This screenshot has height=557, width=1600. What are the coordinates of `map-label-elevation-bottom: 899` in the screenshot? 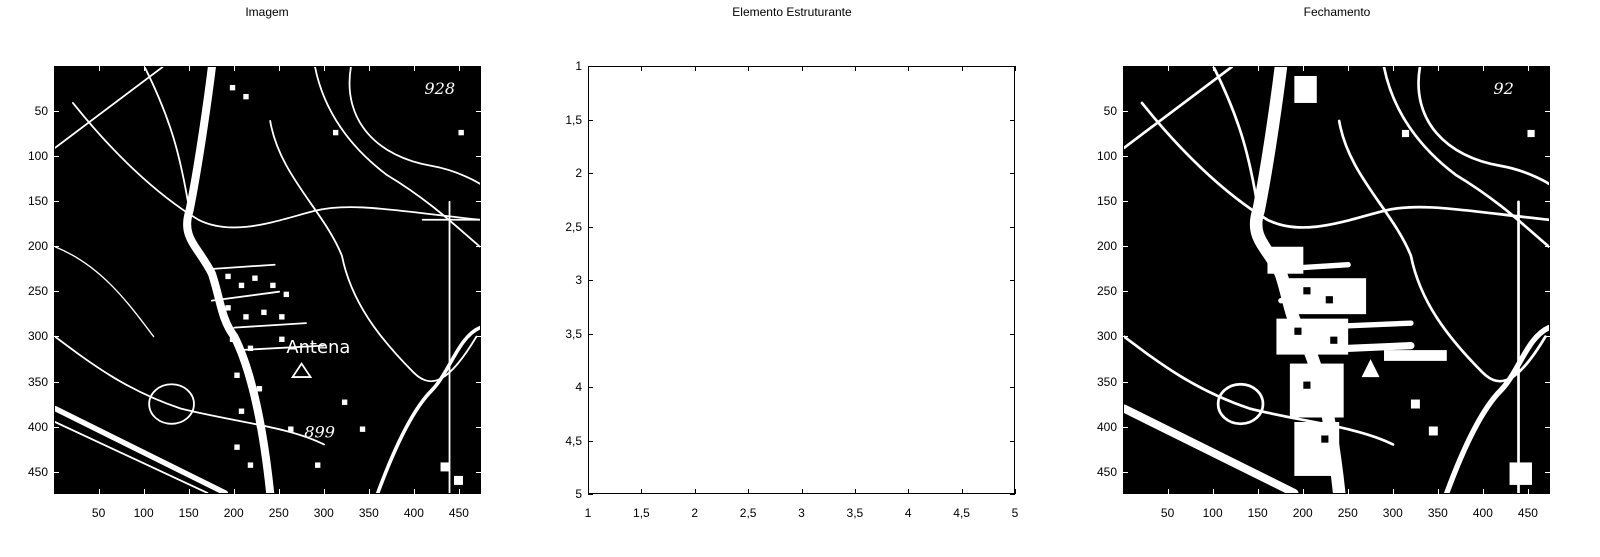 It's located at (319, 431).